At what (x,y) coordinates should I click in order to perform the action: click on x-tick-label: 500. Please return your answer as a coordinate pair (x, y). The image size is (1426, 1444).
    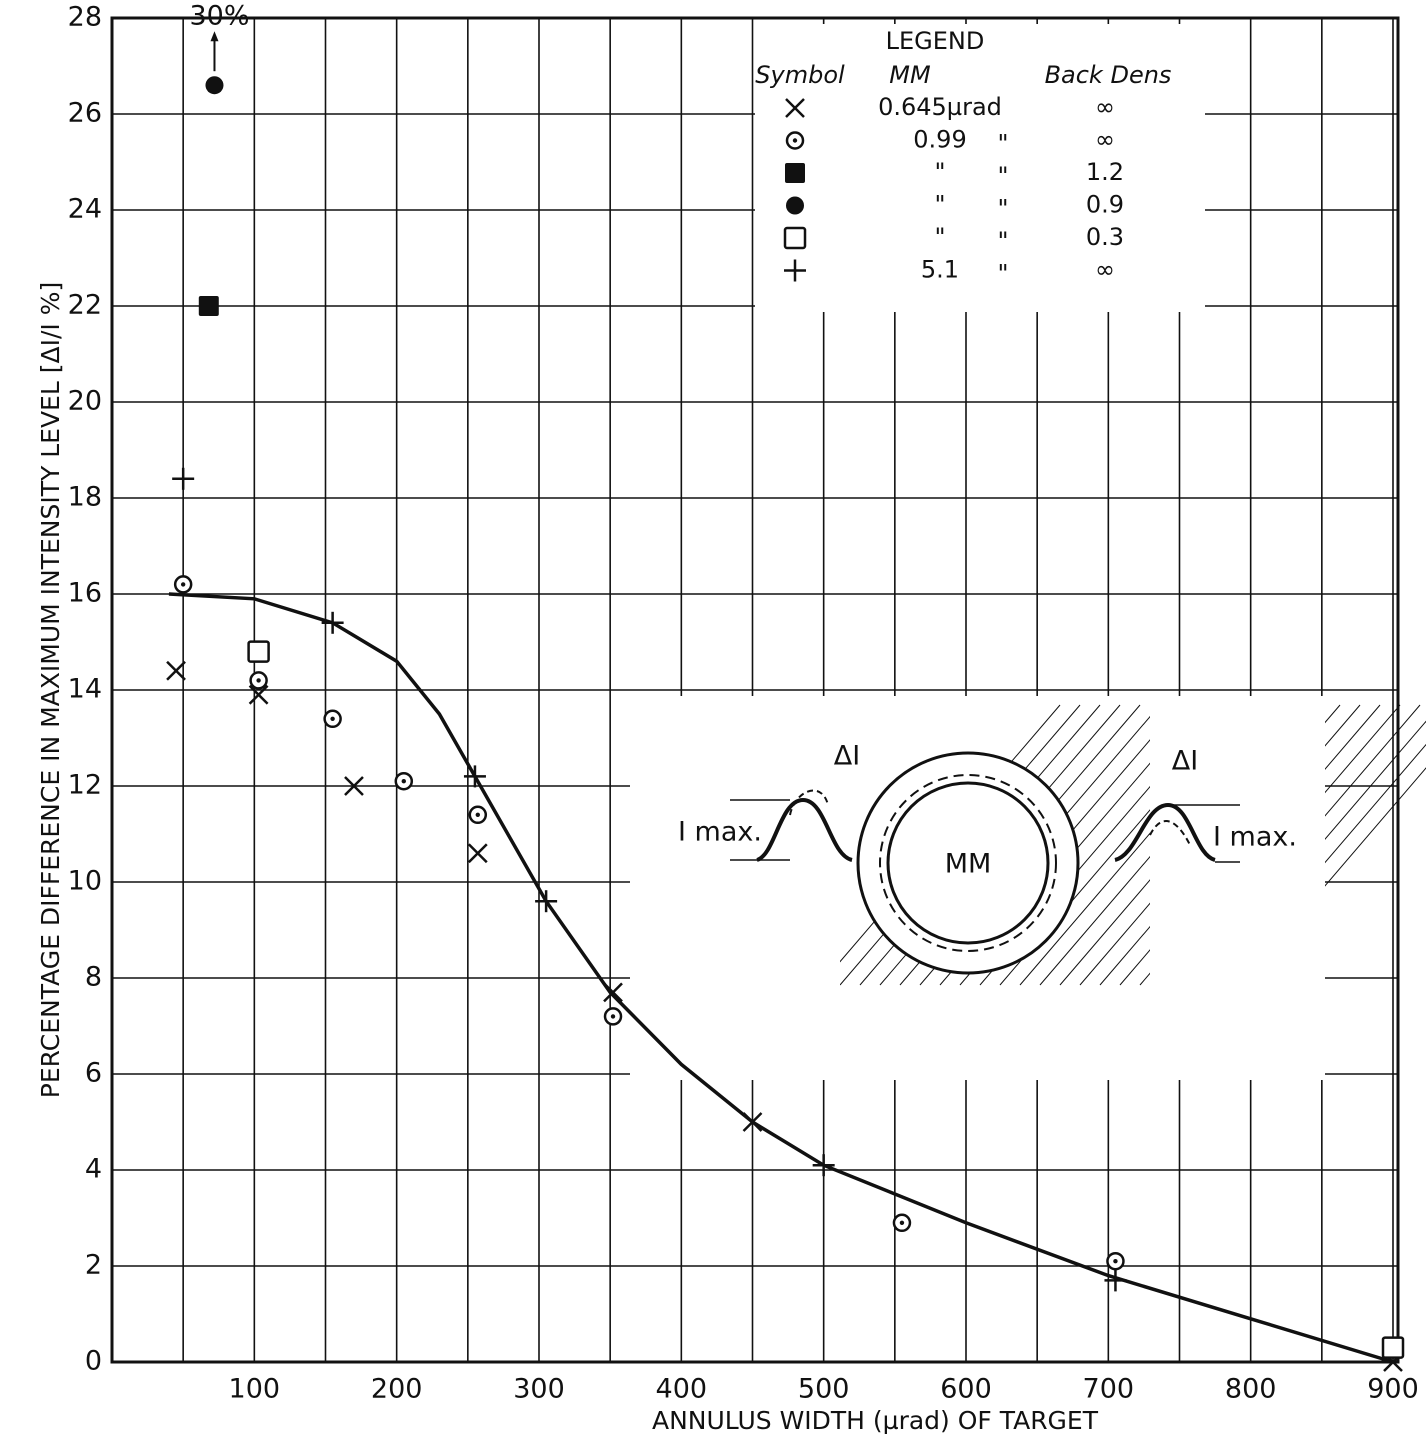
    Looking at the image, I should click on (824, 1389).